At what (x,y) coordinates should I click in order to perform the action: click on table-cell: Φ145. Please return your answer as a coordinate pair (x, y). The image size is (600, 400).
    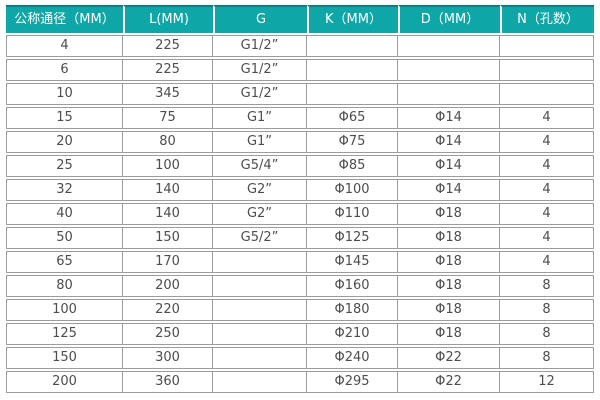
    Looking at the image, I should click on (352, 262).